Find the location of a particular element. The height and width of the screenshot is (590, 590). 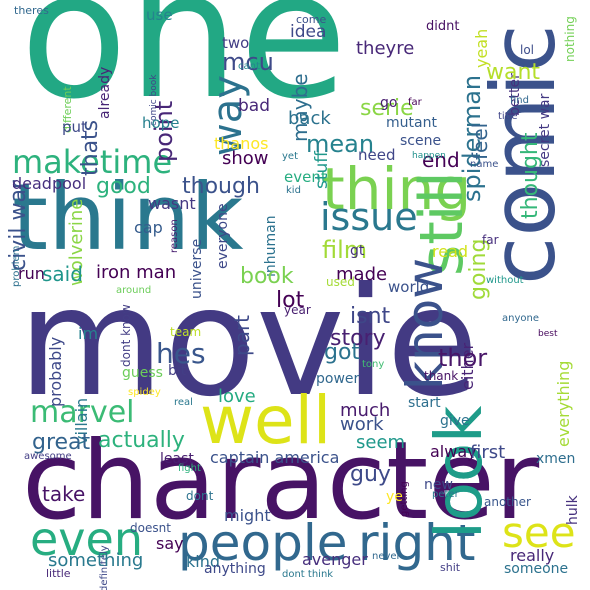

word: say is located at coordinates (170, 543).